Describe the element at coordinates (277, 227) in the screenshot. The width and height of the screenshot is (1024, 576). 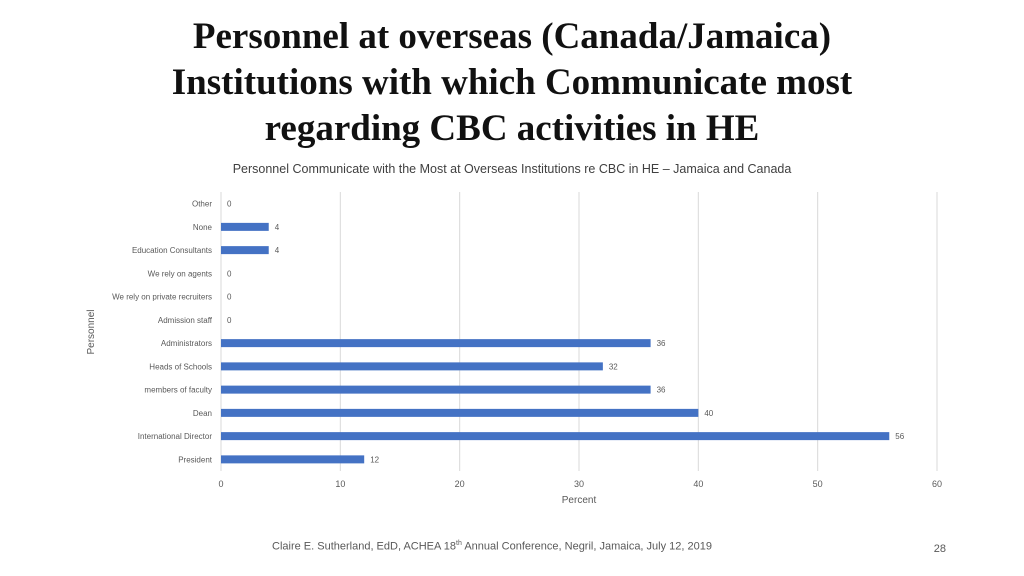
I see `data-label-none: 4` at that location.